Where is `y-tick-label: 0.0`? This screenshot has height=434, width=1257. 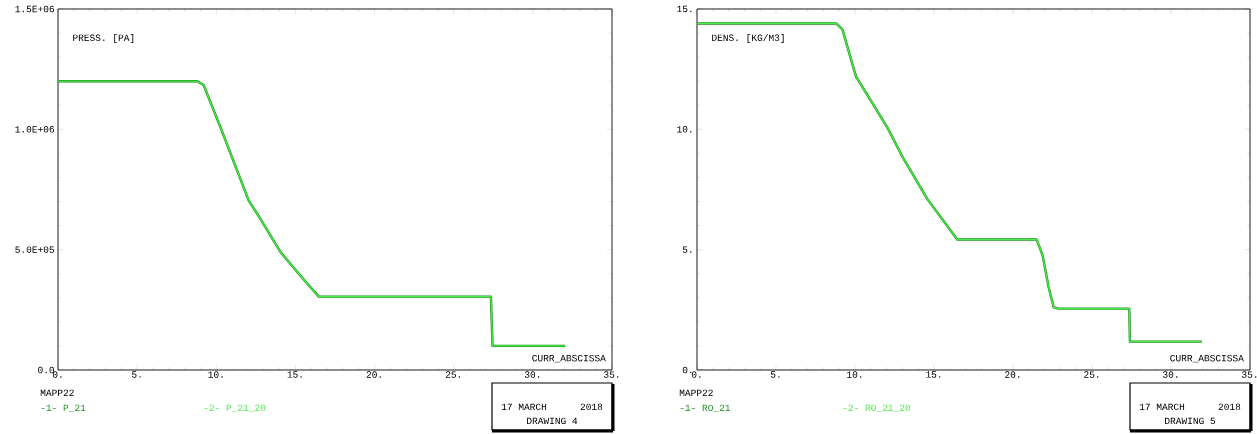
y-tick-label: 0.0 is located at coordinates (46, 370).